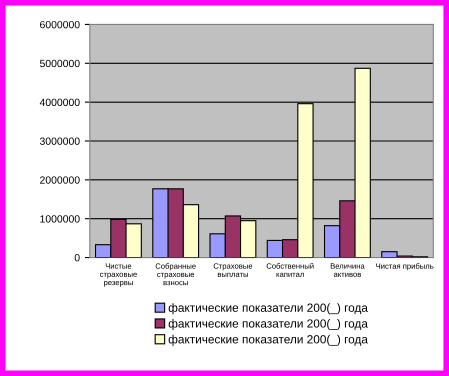  What do you see at coordinates (60, 141) in the screenshot?
I see `y-tick-label: 3000000` at bounding box center [60, 141].